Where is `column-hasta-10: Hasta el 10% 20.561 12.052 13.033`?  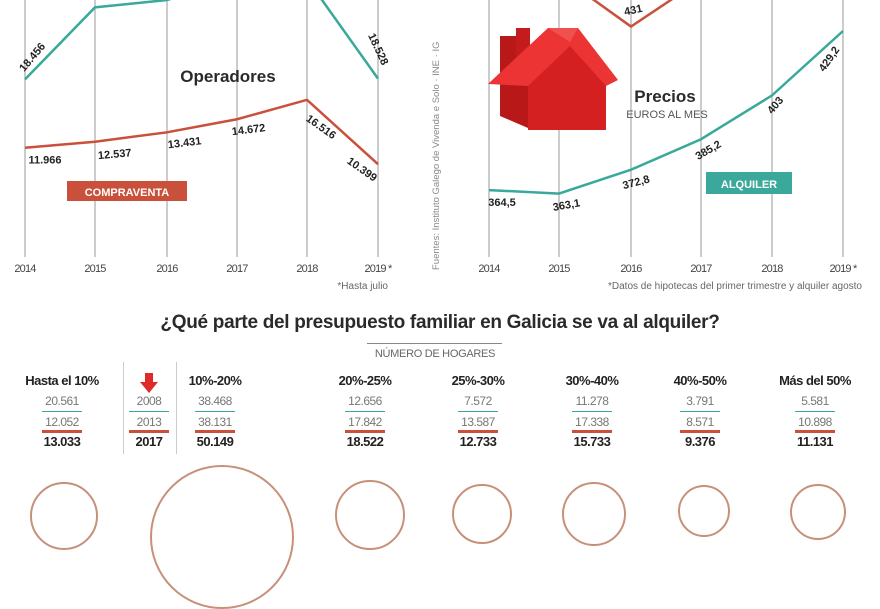
column-hasta-10: Hasta el 10% 20.561 12.052 13.033 is located at coordinates (62, 412).